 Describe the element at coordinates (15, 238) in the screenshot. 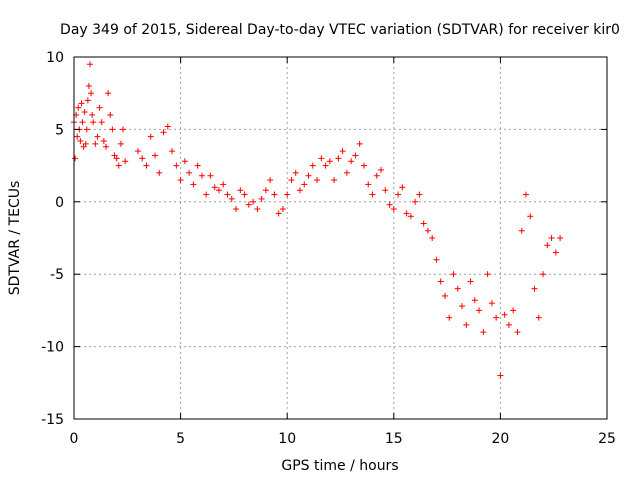

I see `y-axis-label: SDTVAR / TECUs` at that location.